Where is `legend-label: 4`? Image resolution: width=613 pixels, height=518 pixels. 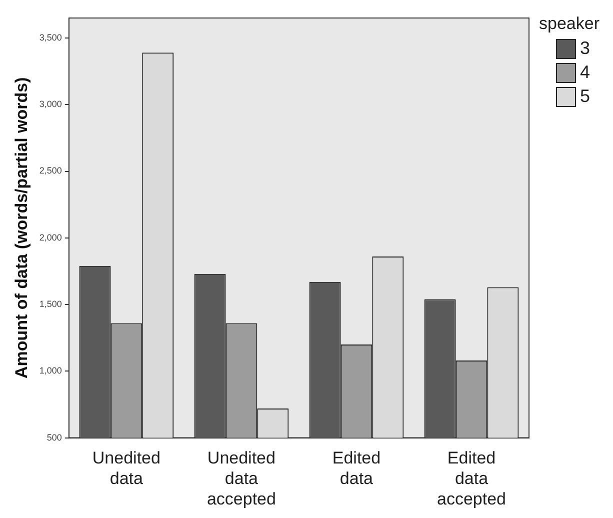
legend-label: 4 is located at coordinates (585, 72).